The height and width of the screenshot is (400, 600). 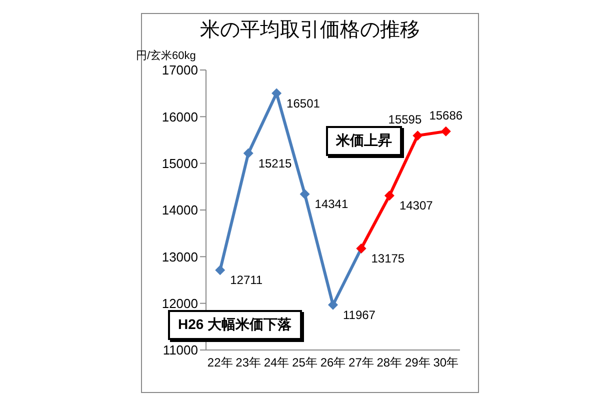 What do you see at coordinates (416, 205) in the screenshot?
I see `data-label: 14307` at bounding box center [416, 205].